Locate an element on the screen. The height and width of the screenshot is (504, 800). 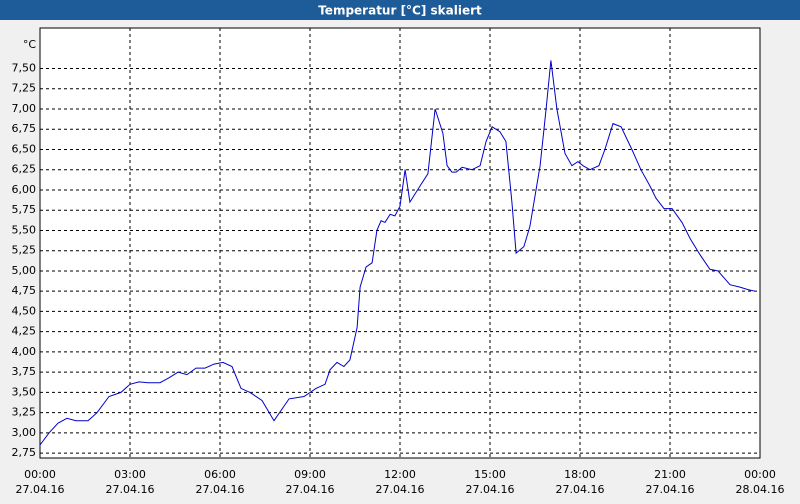
x-tick-label: 21:00 is located at coordinates (670, 474).